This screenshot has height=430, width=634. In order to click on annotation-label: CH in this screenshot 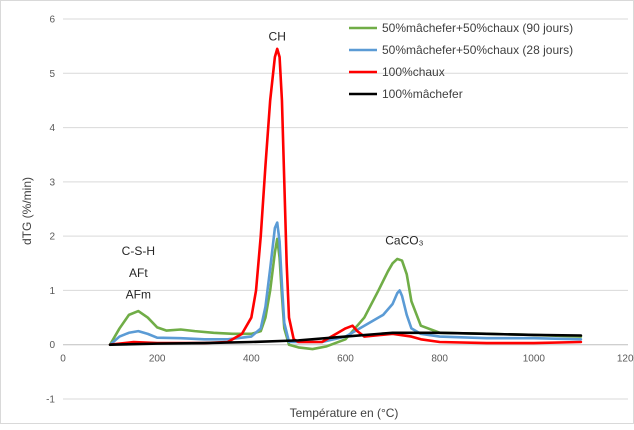, I will do `click(277, 37)`.